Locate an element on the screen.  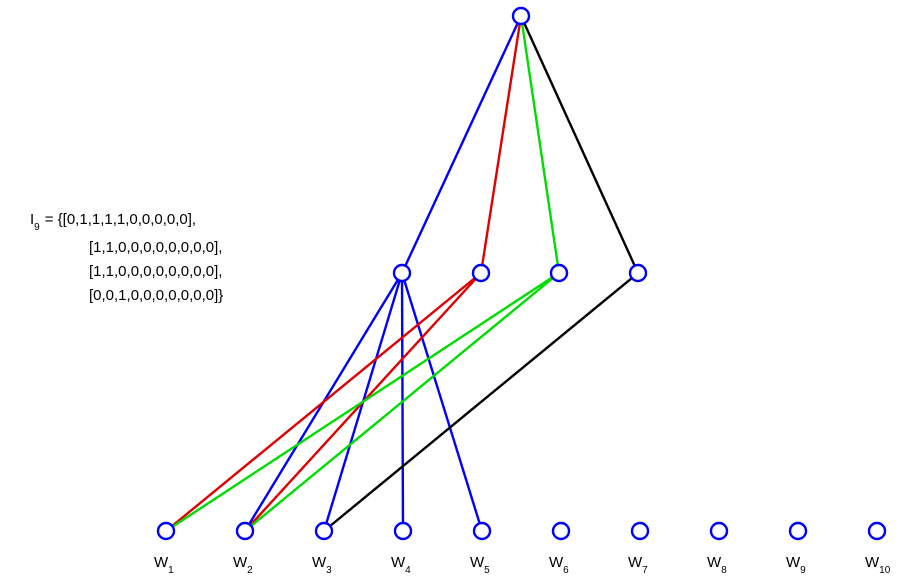
word-label-8: W8 is located at coordinates (717, 565).